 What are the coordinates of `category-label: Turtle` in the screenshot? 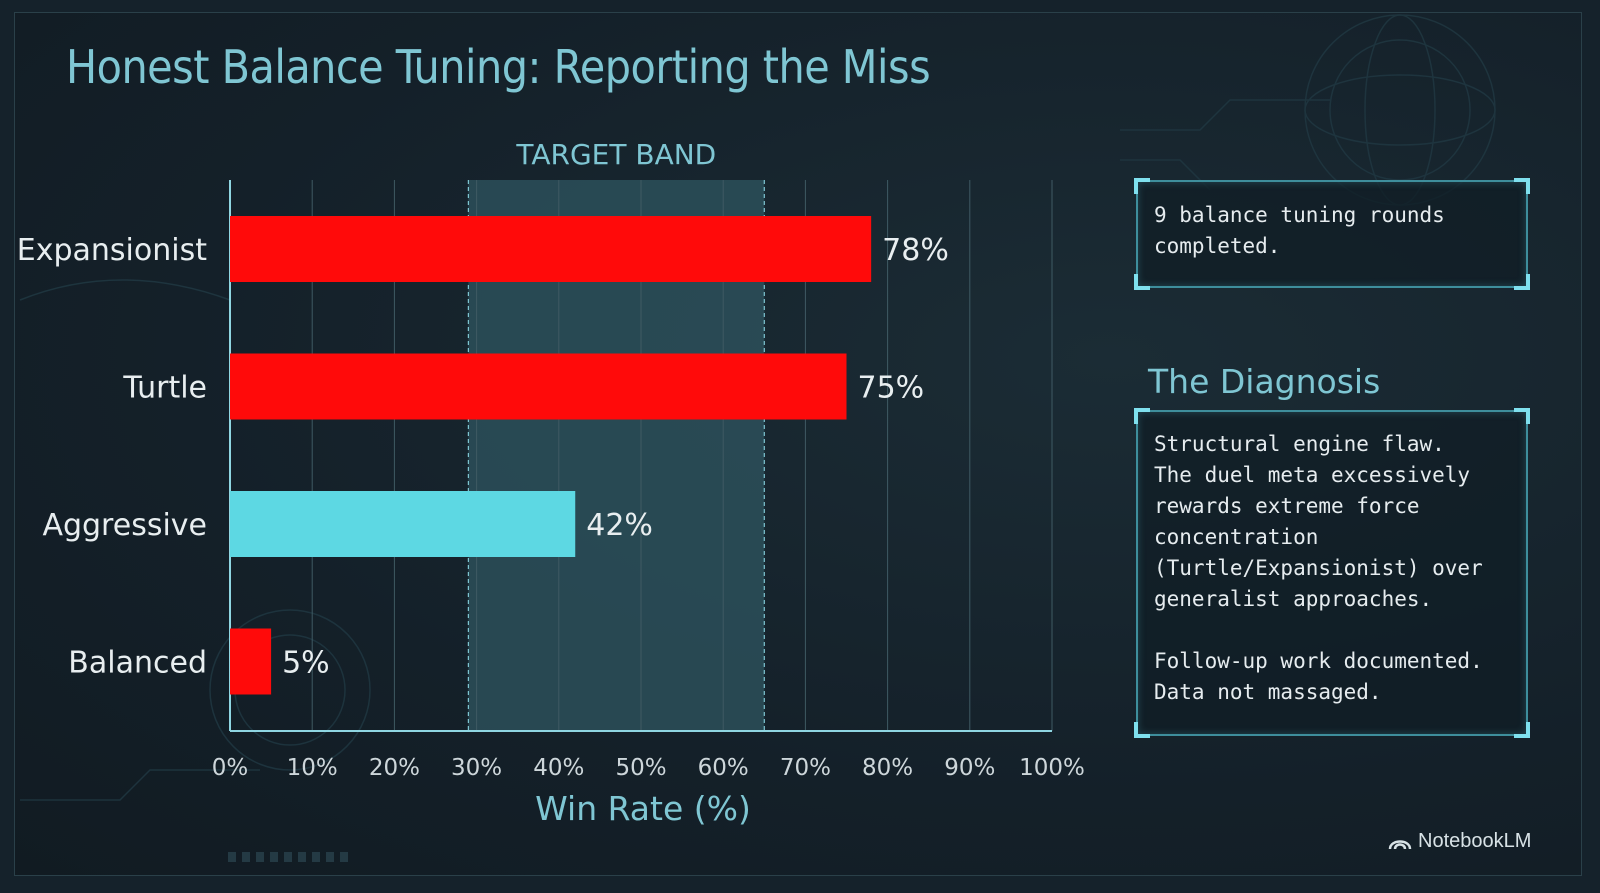 It's located at (164, 388).